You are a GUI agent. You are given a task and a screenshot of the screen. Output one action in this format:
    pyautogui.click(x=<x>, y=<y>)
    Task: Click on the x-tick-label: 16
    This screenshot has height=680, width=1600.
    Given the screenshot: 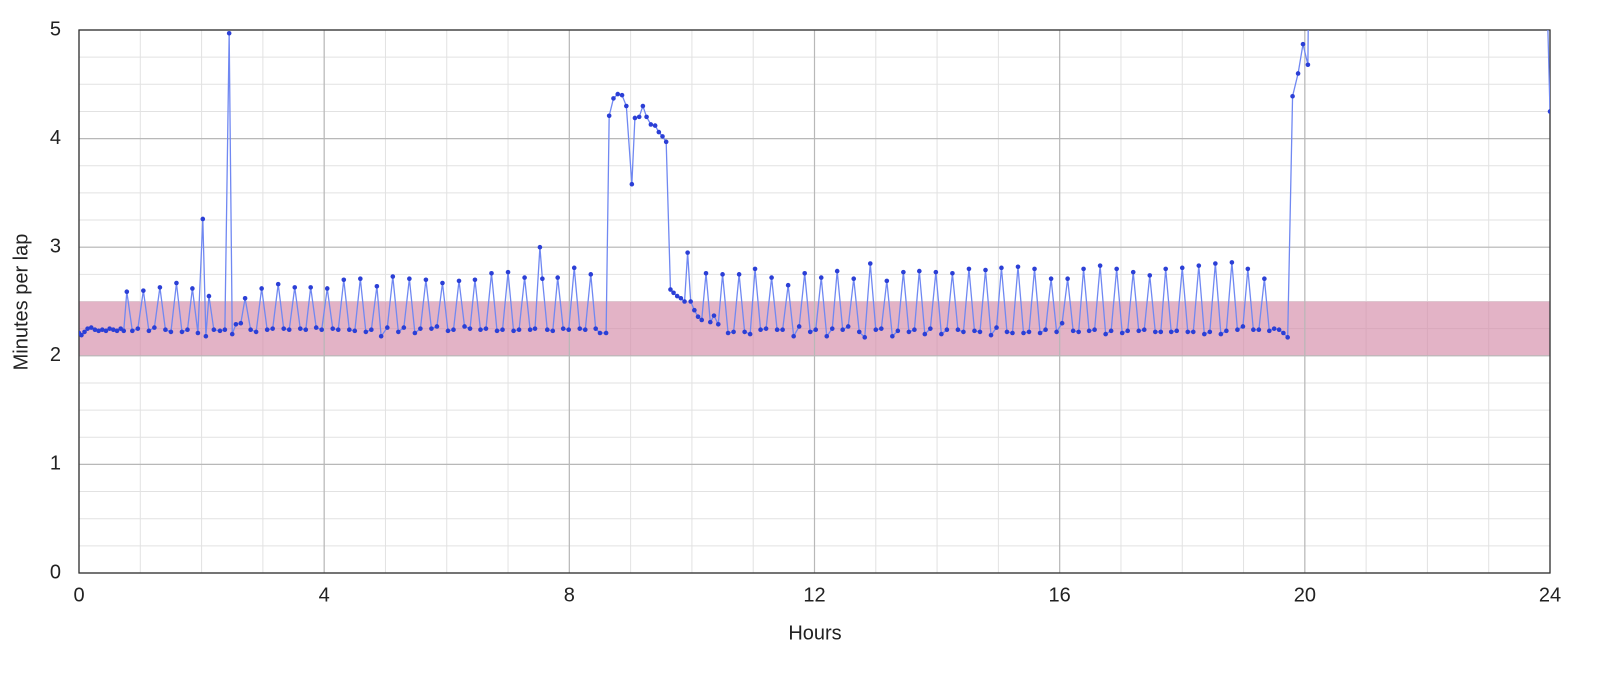 What is the action you would take?
    pyautogui.click(x=1060, y=595)
    